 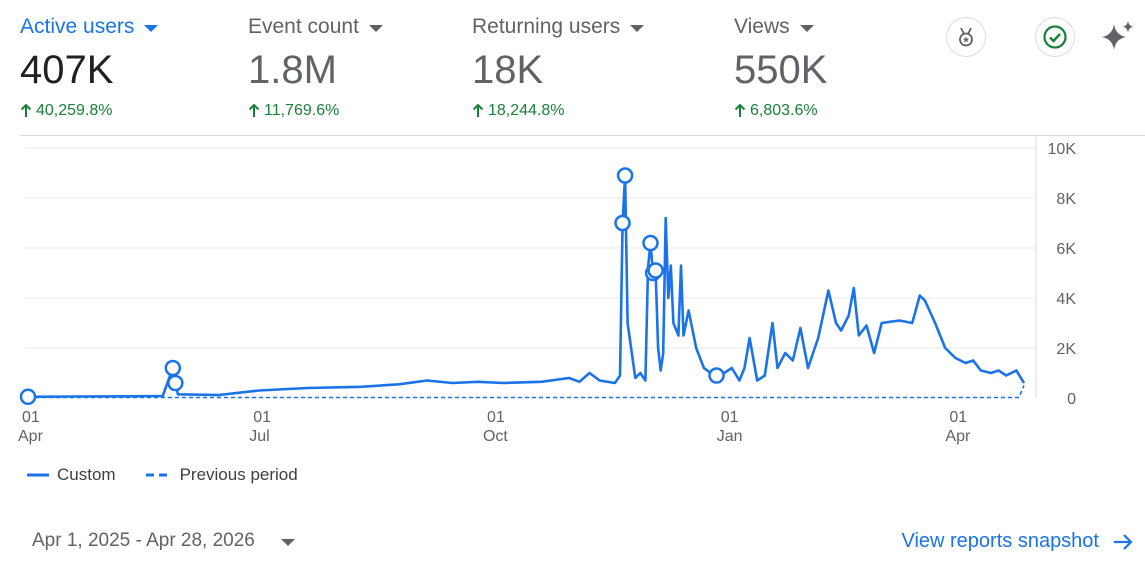 I want to click on metric-change-value: 11,769.6%, so click(x=302, y=110).